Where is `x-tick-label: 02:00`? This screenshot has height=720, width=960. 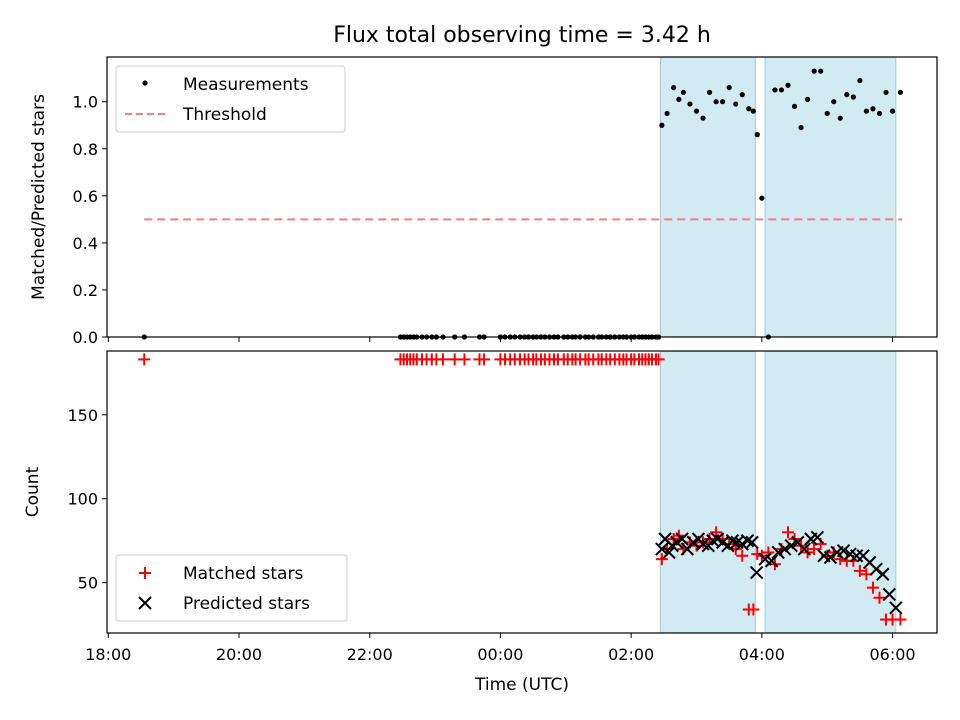
x-tick-label: 02:00 is located at coordinates (631, 654).